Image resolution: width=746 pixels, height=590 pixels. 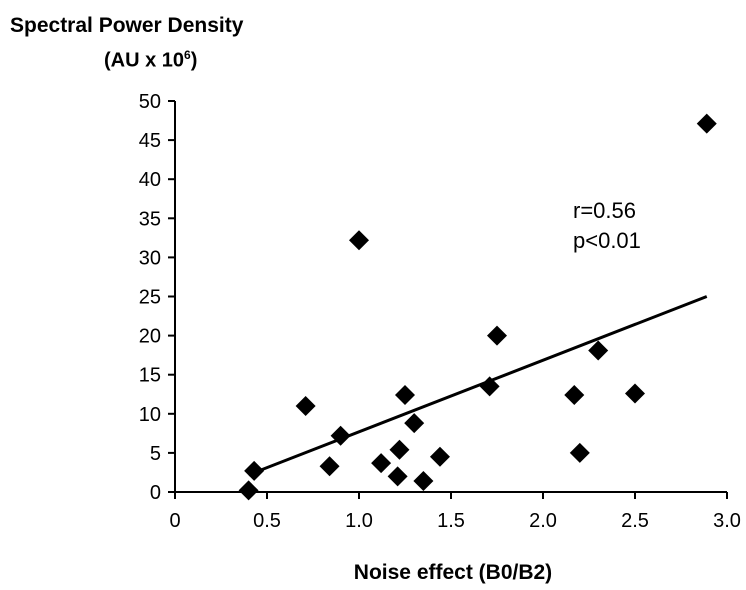 What do you see at coordinates (150, 219) in the screenshot?
I see `y-tick-label: 35` at bounding box center [150, 219].